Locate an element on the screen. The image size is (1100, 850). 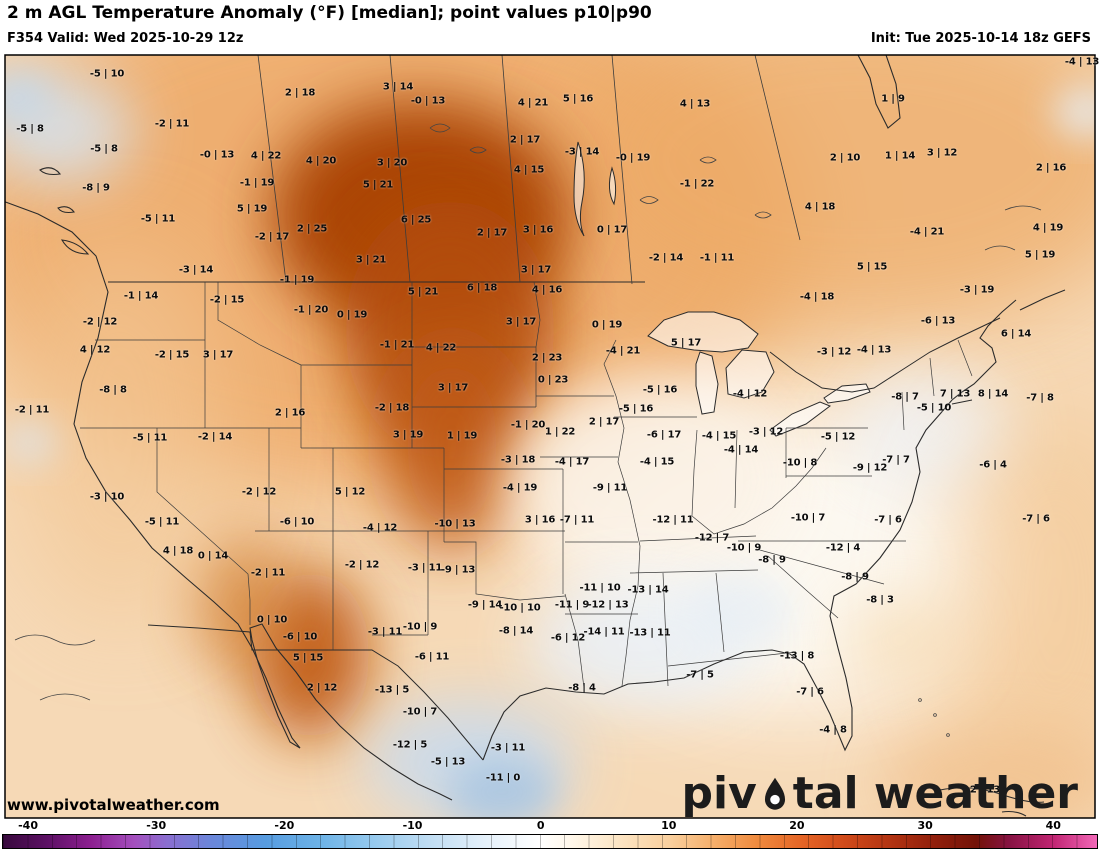
colorbar: -40 -30 -20 -10 0 10 20 30 40 is located at coordinates (550, 834).